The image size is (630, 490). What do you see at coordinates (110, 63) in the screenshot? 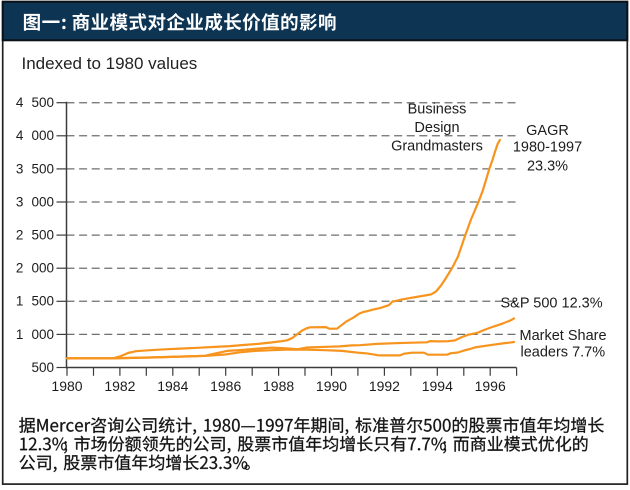
I see `svg-text: Indexed to 1980 values` at bounding box center [110, 63].